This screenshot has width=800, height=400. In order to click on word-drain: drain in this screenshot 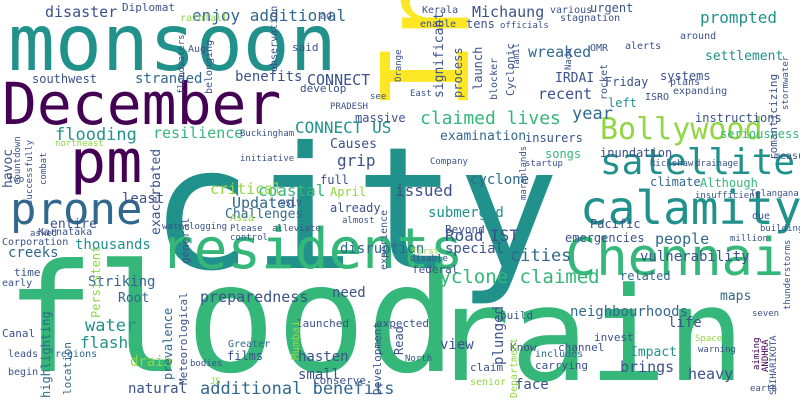, I will do `click(151, 362)`.